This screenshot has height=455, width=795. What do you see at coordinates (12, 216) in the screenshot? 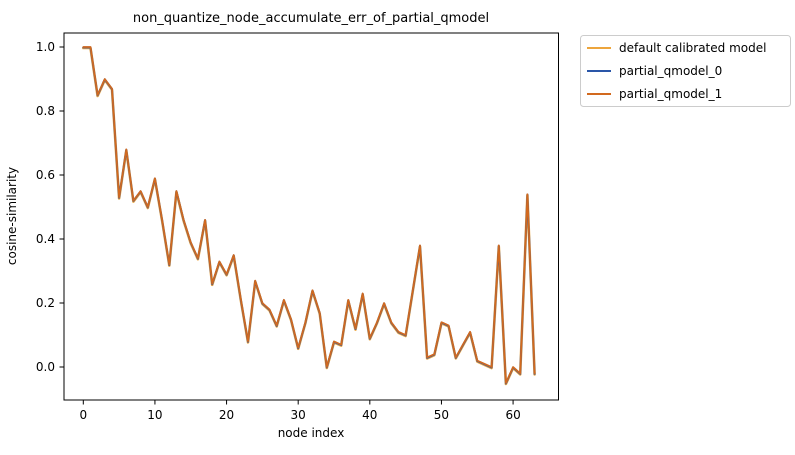
I see `y-axis-label: cosine-similarity` at bounding box center [12, 216].